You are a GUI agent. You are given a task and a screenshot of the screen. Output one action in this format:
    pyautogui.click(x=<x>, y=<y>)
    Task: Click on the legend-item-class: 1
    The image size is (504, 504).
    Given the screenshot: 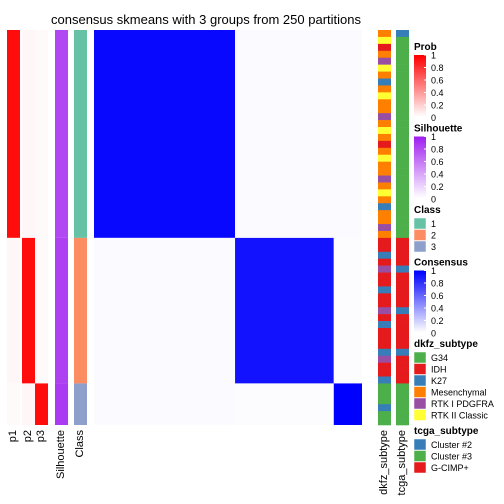 What is the action you would take?
    pyautogui.click(x=433, y=224)
    